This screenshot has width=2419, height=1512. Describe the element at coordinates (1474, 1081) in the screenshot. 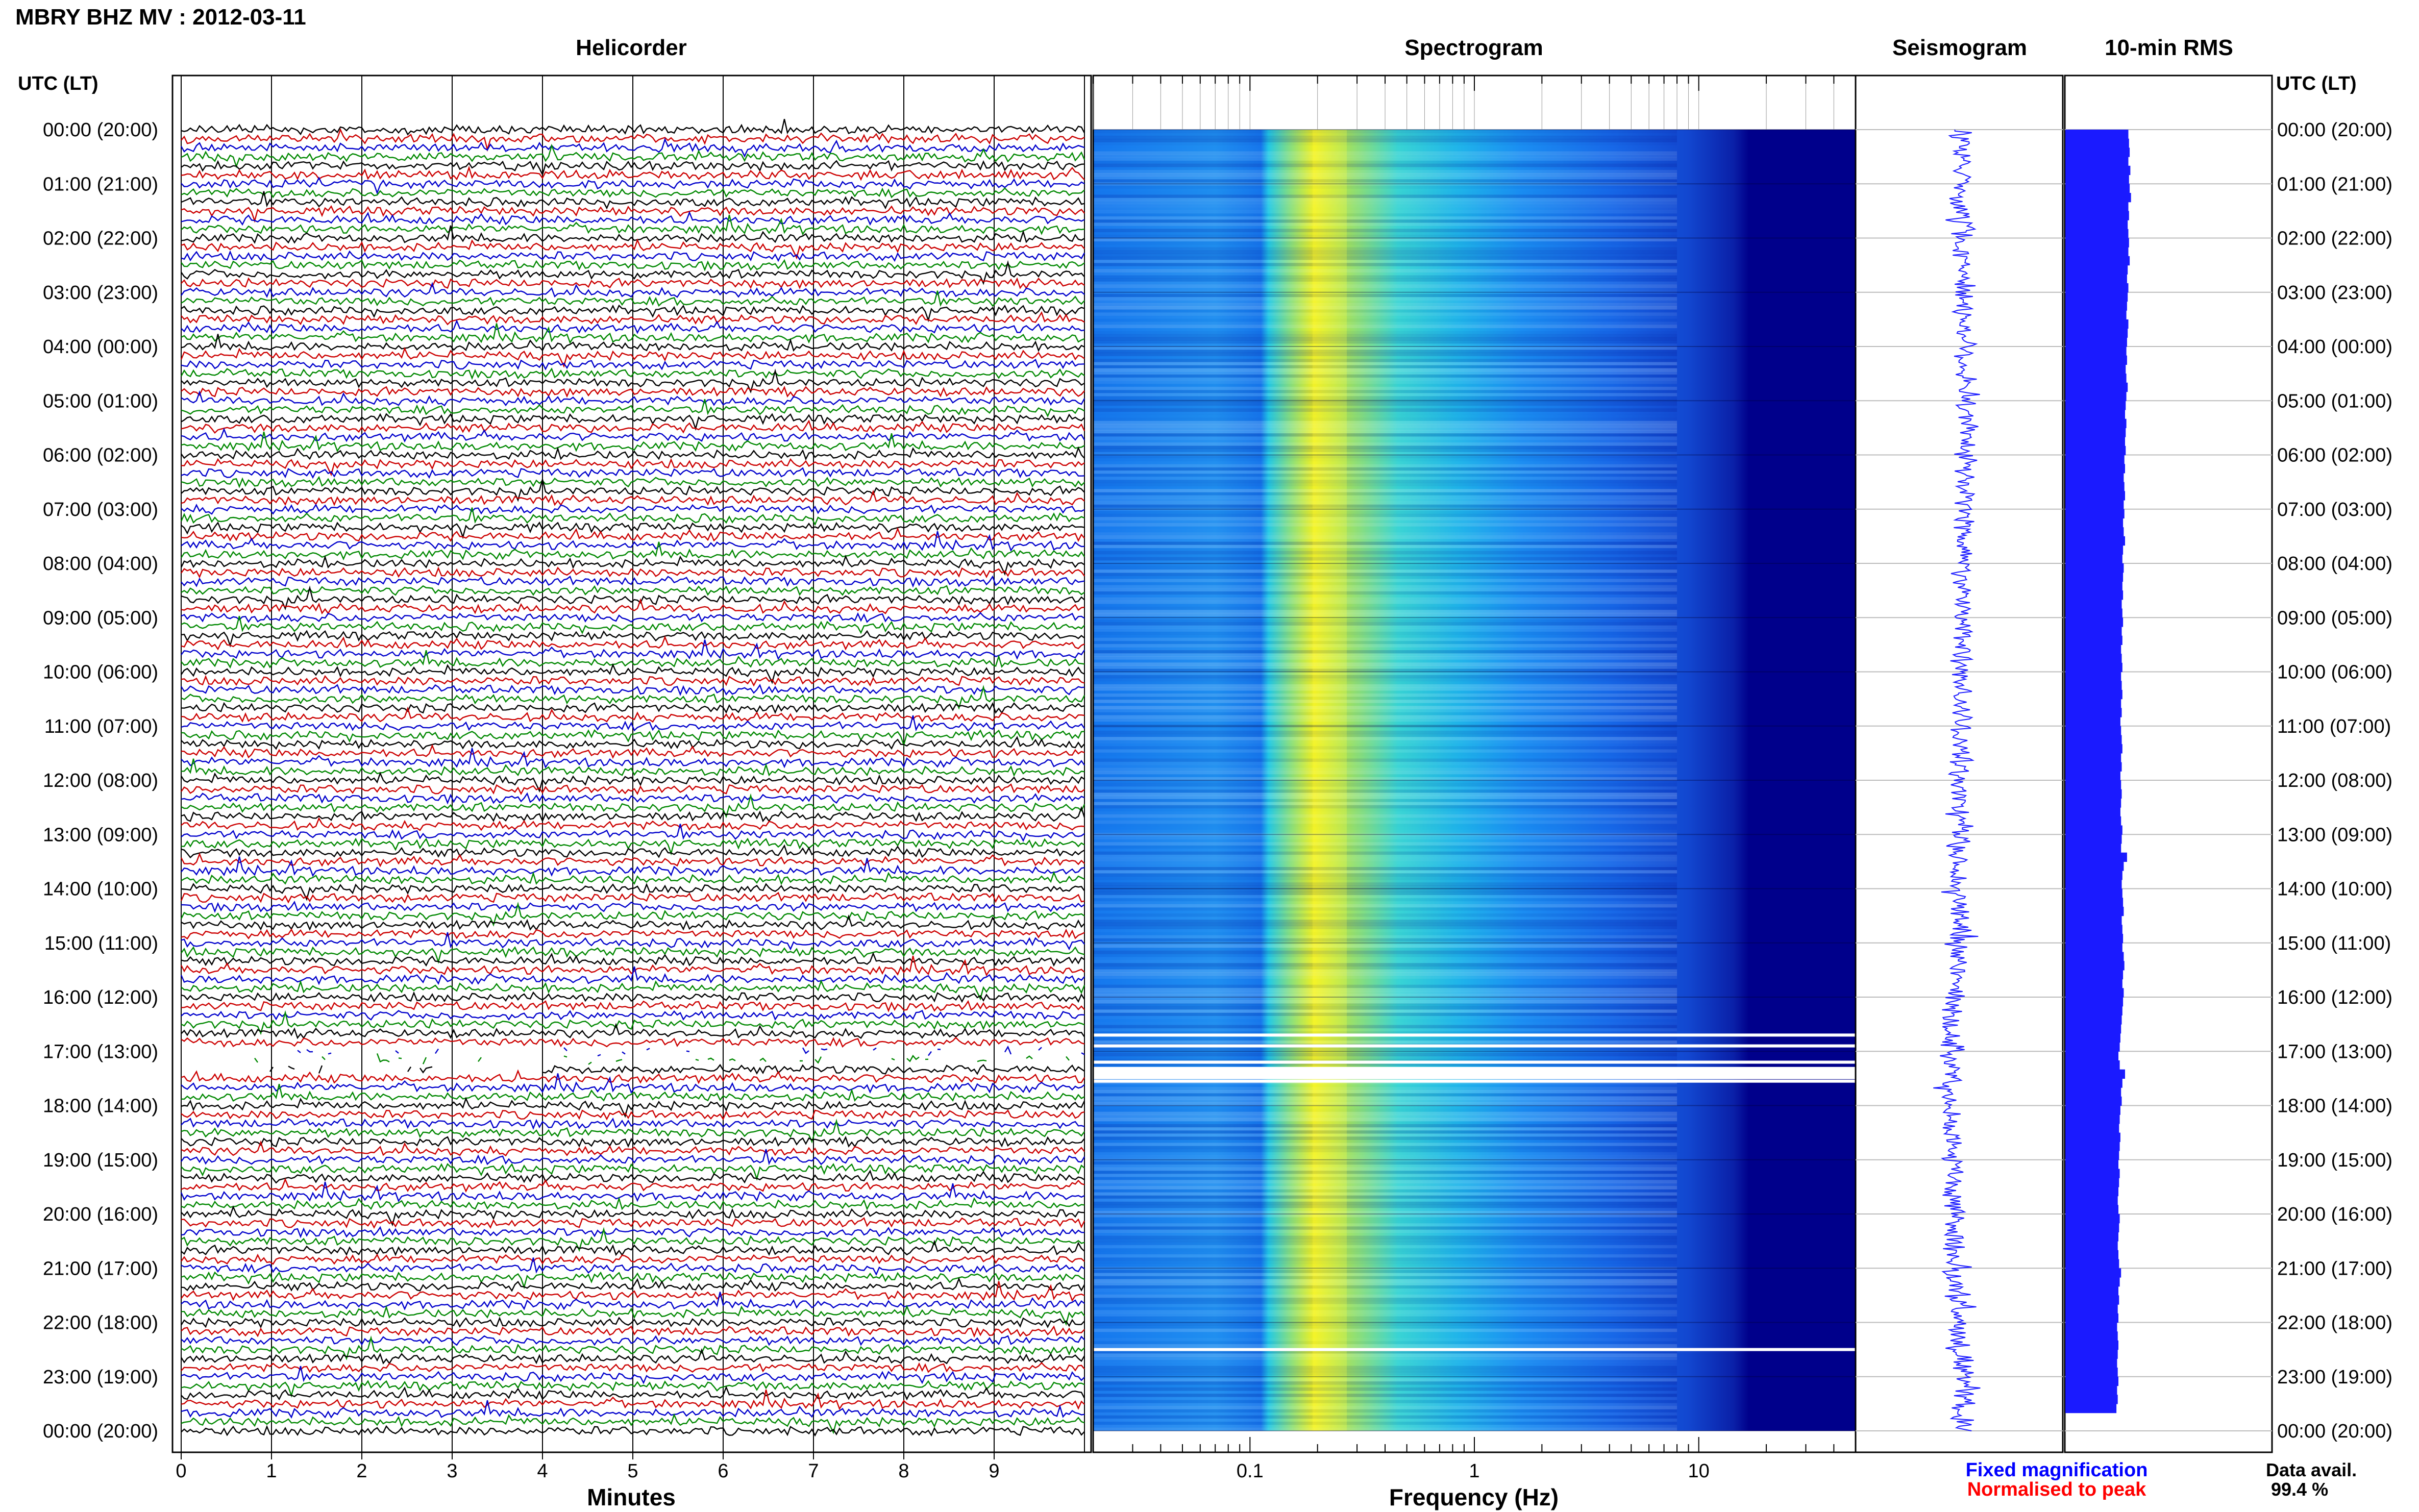

I see `spectrogram-gap` at that location.